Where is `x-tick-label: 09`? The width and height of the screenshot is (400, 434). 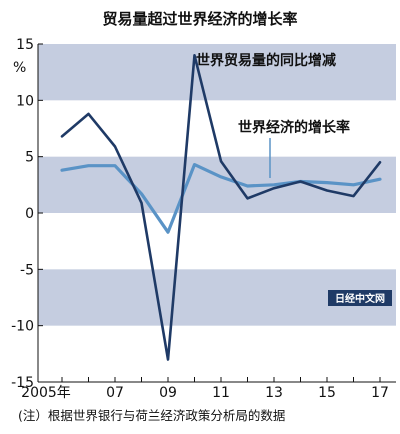
x-tick-label: 09 is located at coordinates (168, 393).